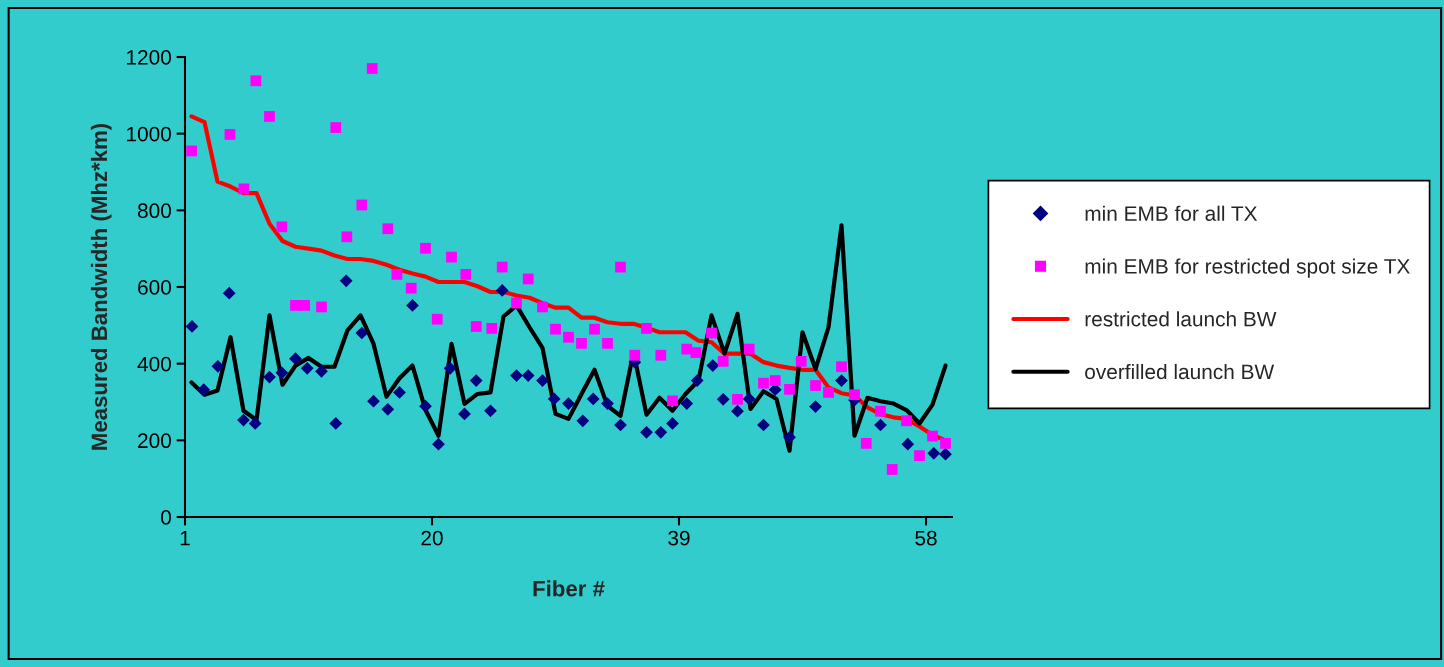 This screenshot has height=667, width=1444. Describe the element at coordinates (679, 538) in the screenshot. I see `x-tick-label: 39` at that location.